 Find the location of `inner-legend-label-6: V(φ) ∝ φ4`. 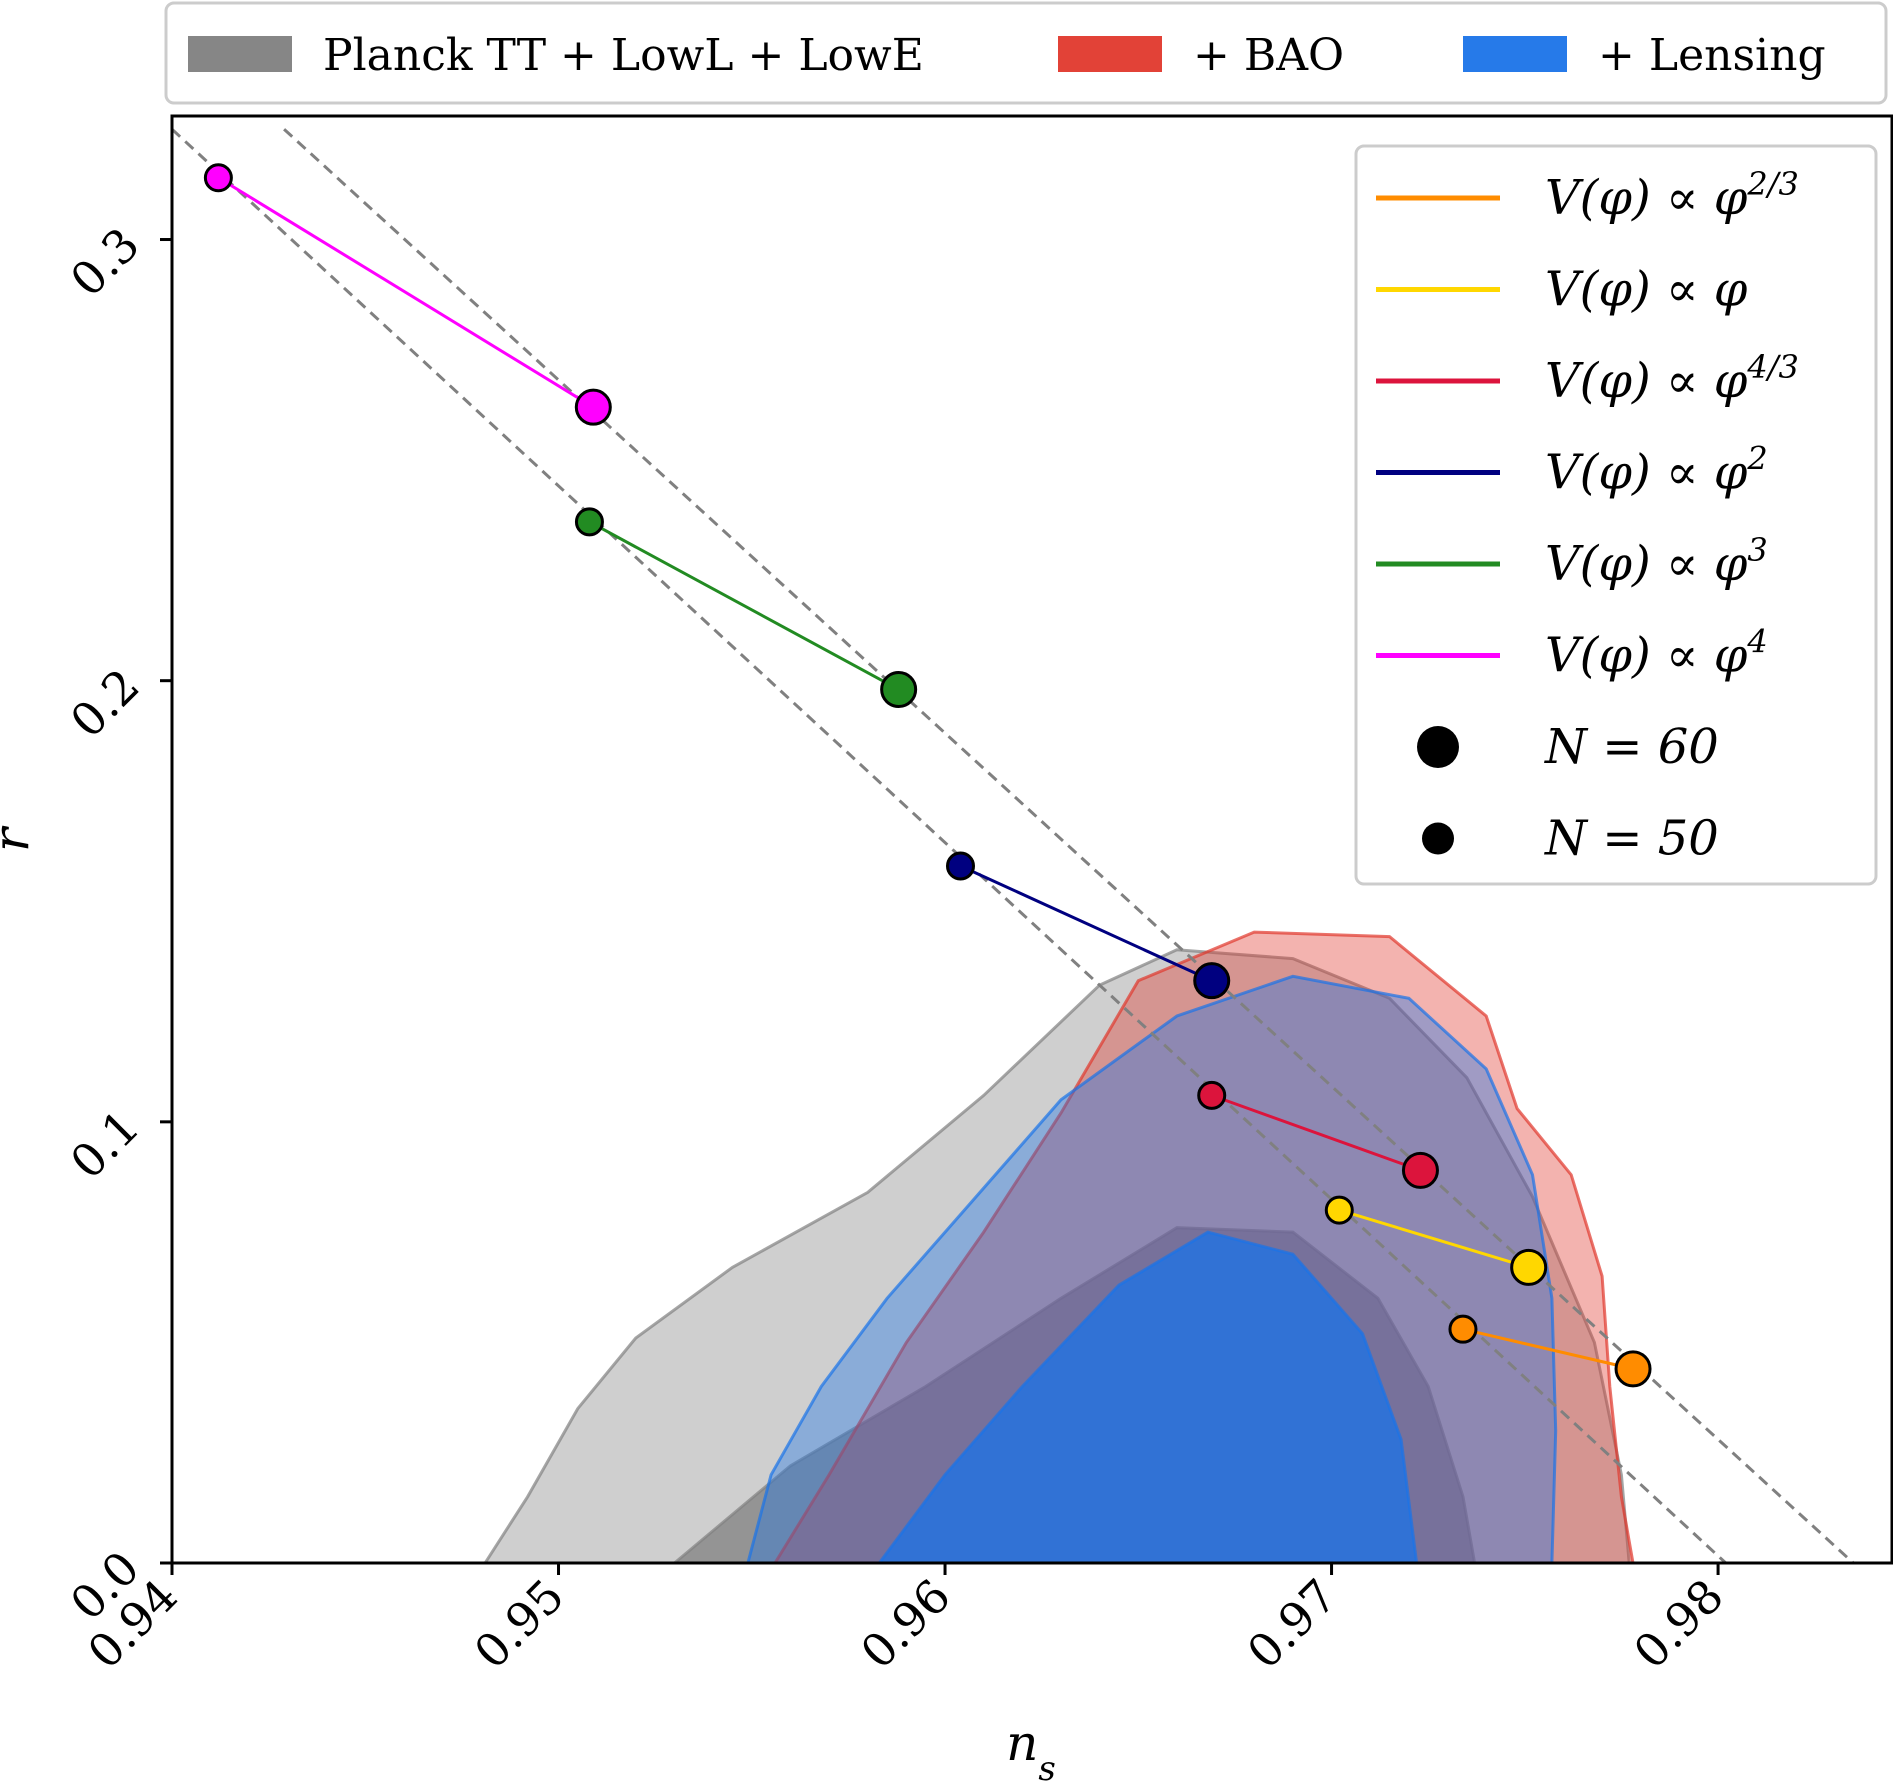

inner-legend-label-6: V(φ) ∝ φ4 is located at coordinates (1656, 653).